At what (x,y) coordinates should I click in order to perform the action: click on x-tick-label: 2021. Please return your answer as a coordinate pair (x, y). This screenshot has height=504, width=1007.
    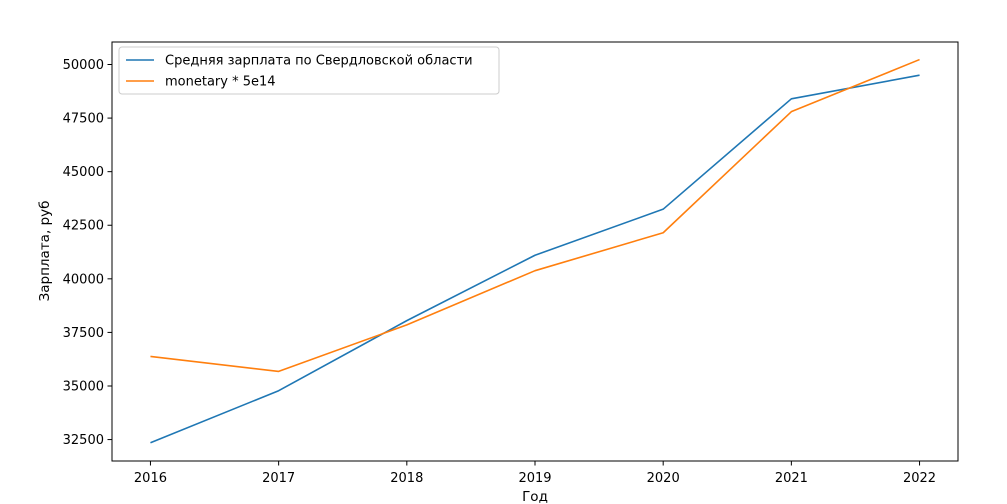
    Looking at the image, I should click on (791, 478).